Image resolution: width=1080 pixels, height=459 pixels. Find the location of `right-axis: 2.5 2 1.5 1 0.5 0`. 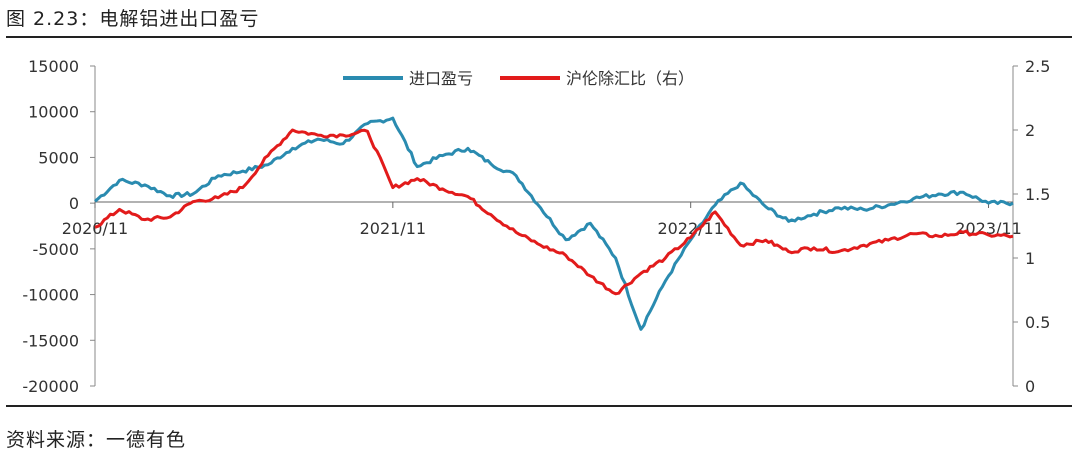

right-axis: 2.5 2 1.5 1 0.5 0 is located at coordinates (1031, 226).